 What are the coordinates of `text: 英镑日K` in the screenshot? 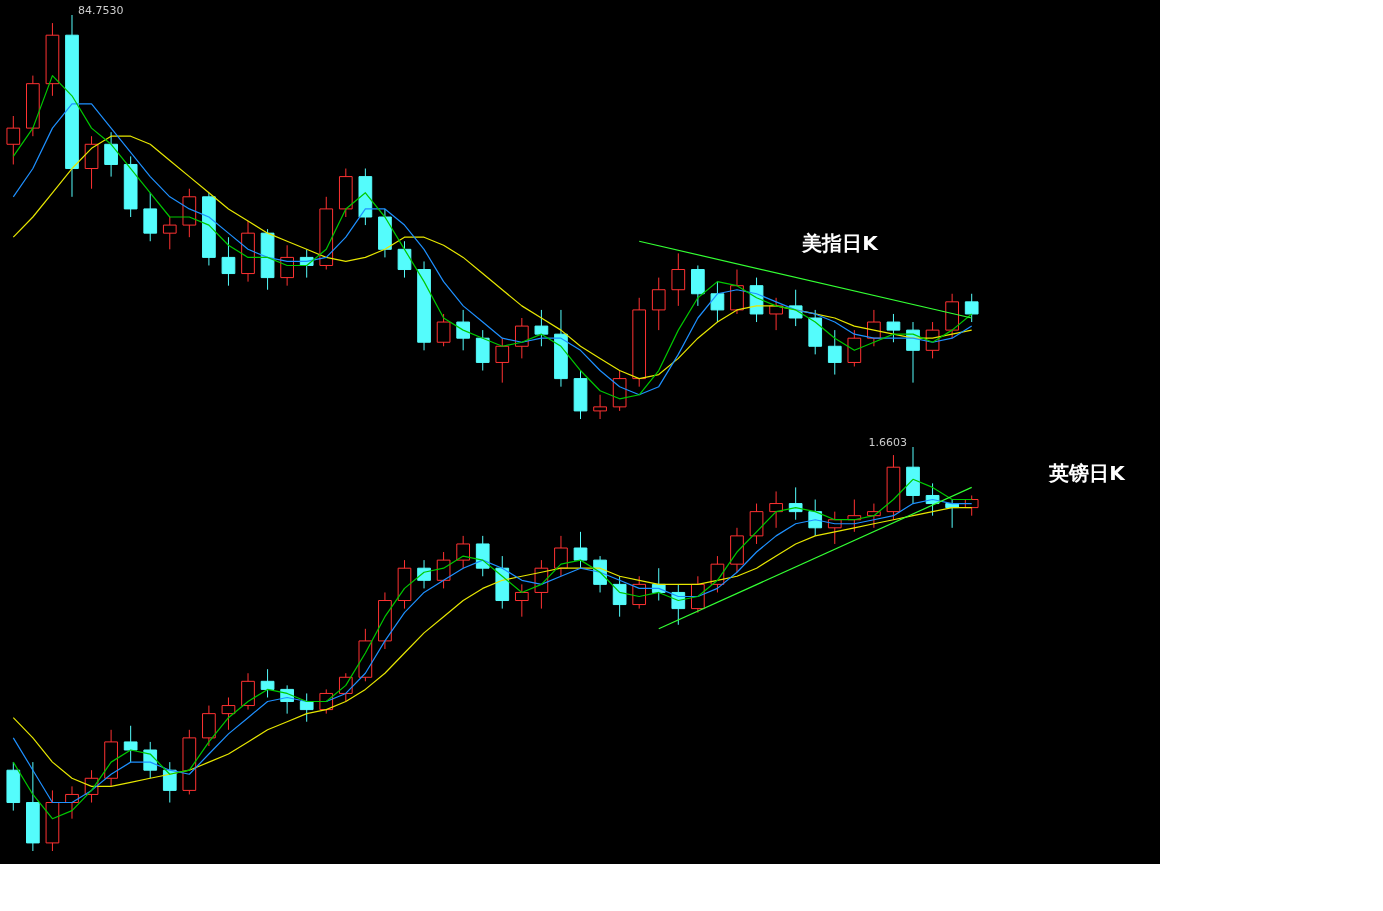 It's located at (1087, 473).